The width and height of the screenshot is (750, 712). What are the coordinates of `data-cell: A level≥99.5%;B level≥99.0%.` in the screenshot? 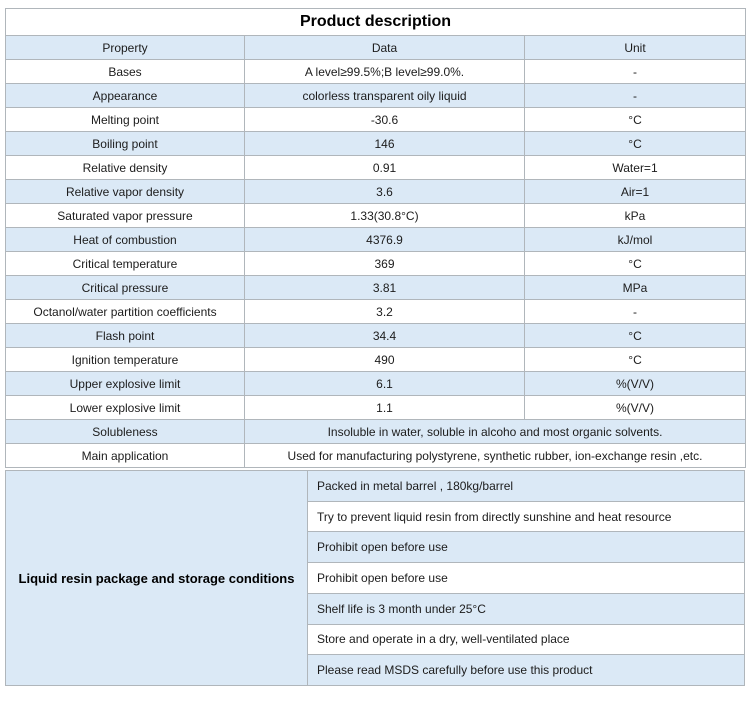 It's located at (384, 71).